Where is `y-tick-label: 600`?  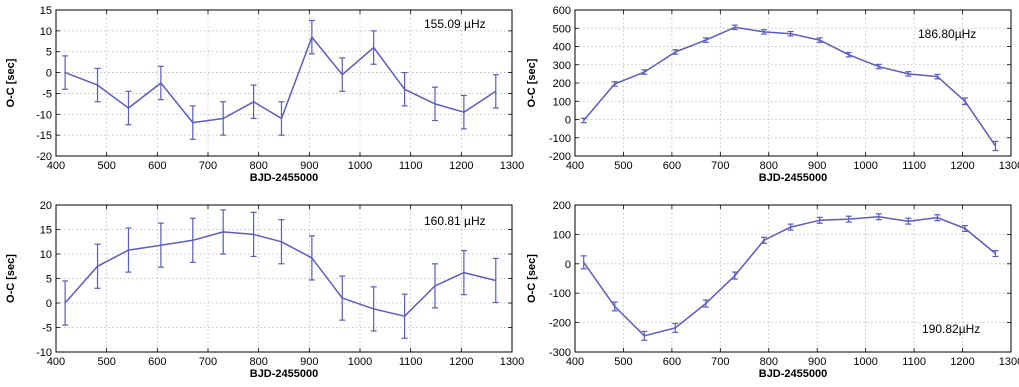 y-tick-label: 600 is located at coordinates (562, 11).